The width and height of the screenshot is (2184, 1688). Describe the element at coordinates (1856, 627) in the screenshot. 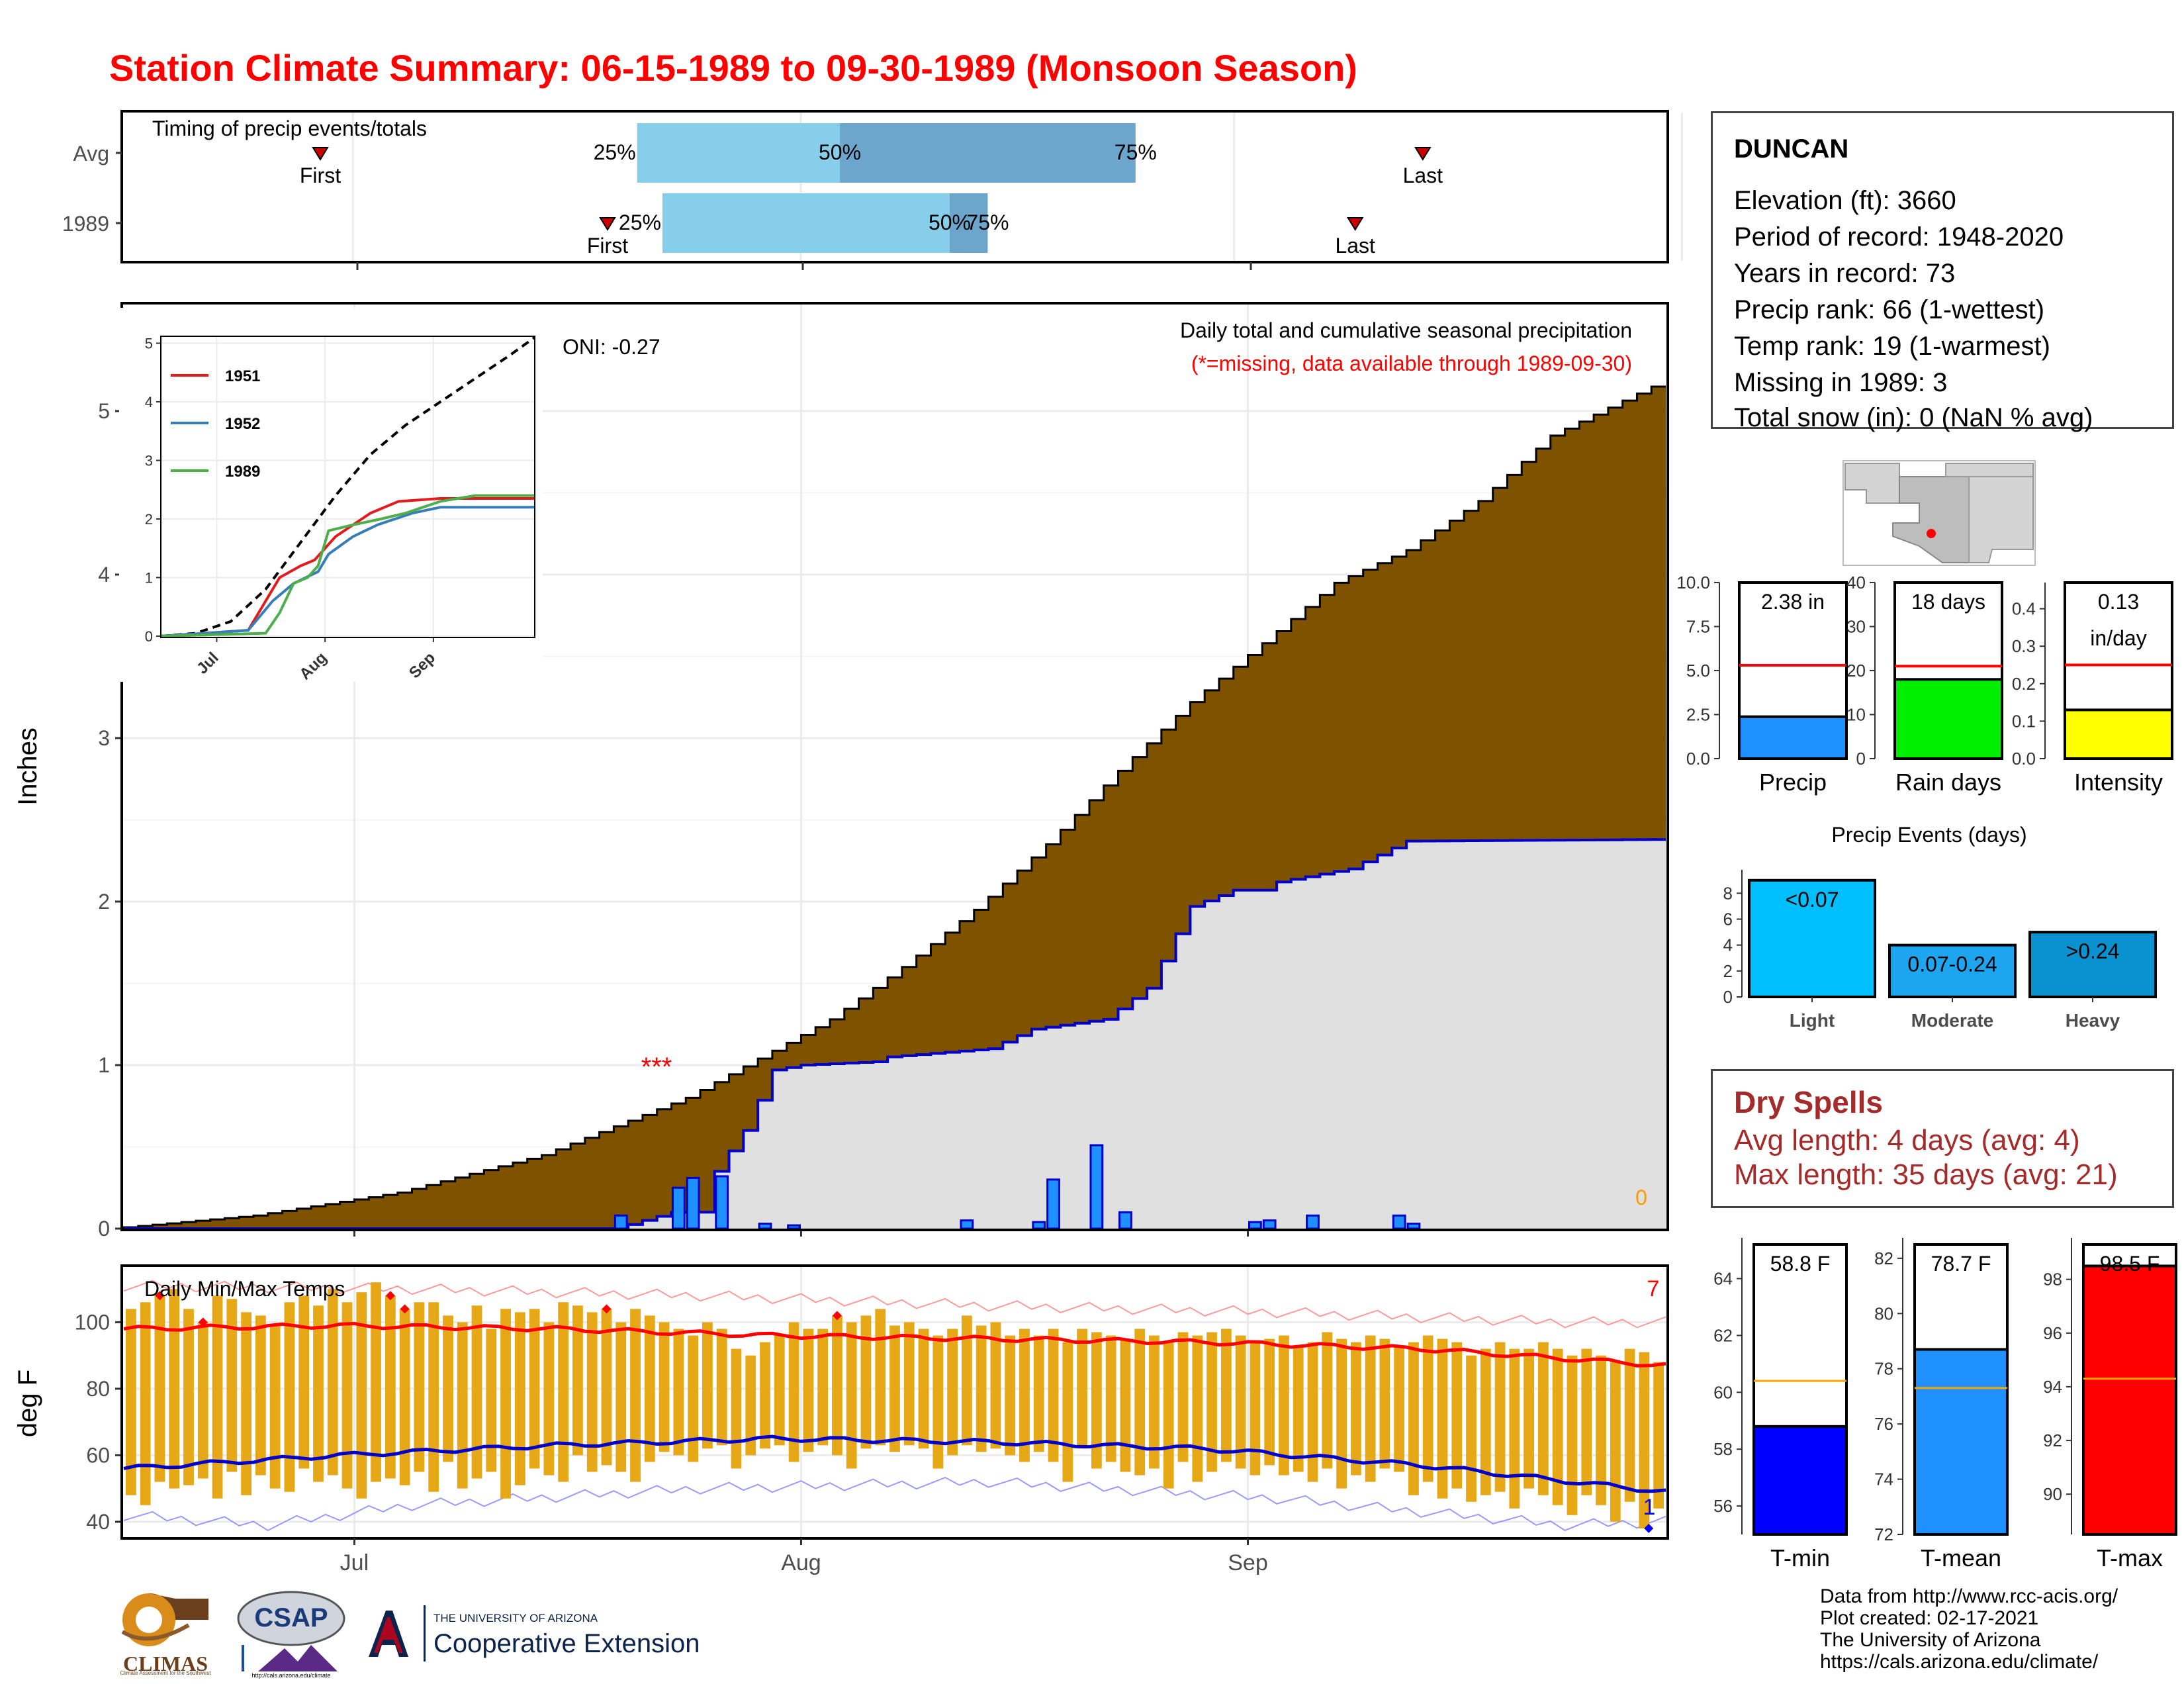

I see `mini-bar-tick-label: 30` at that location.